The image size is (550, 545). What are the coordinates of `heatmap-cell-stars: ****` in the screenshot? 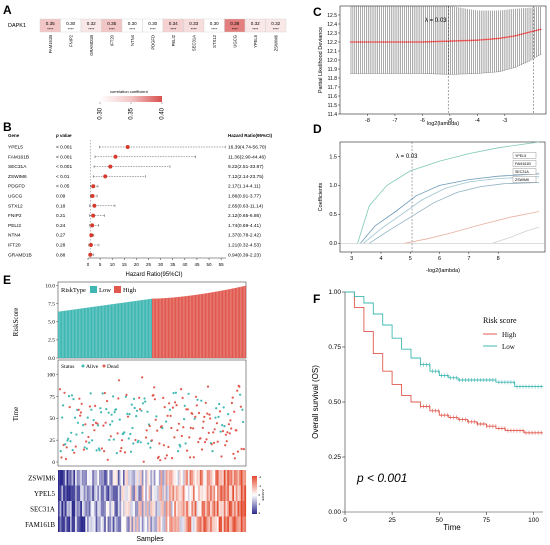 It's located at (91, 29).